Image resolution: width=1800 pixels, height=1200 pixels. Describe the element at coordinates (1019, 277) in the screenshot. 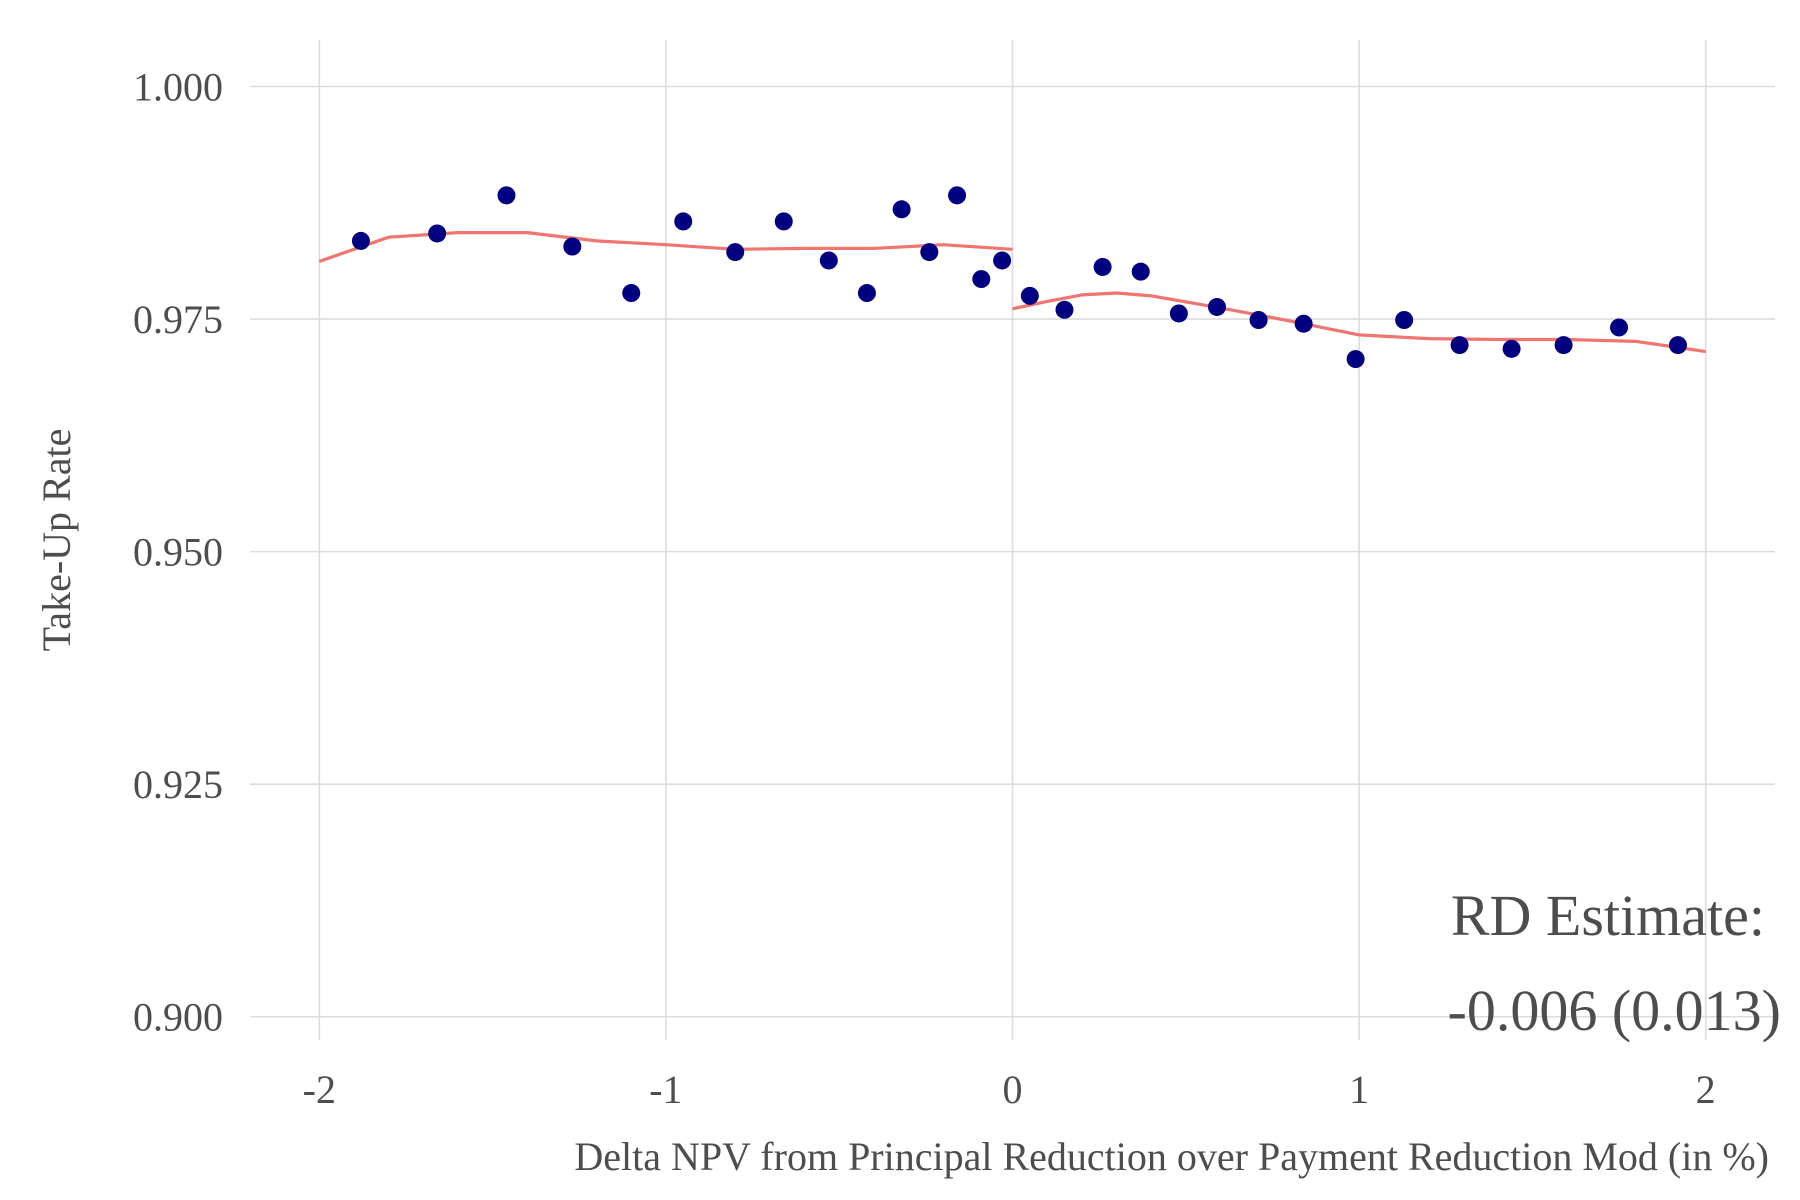

I see `binned-points` at that location.